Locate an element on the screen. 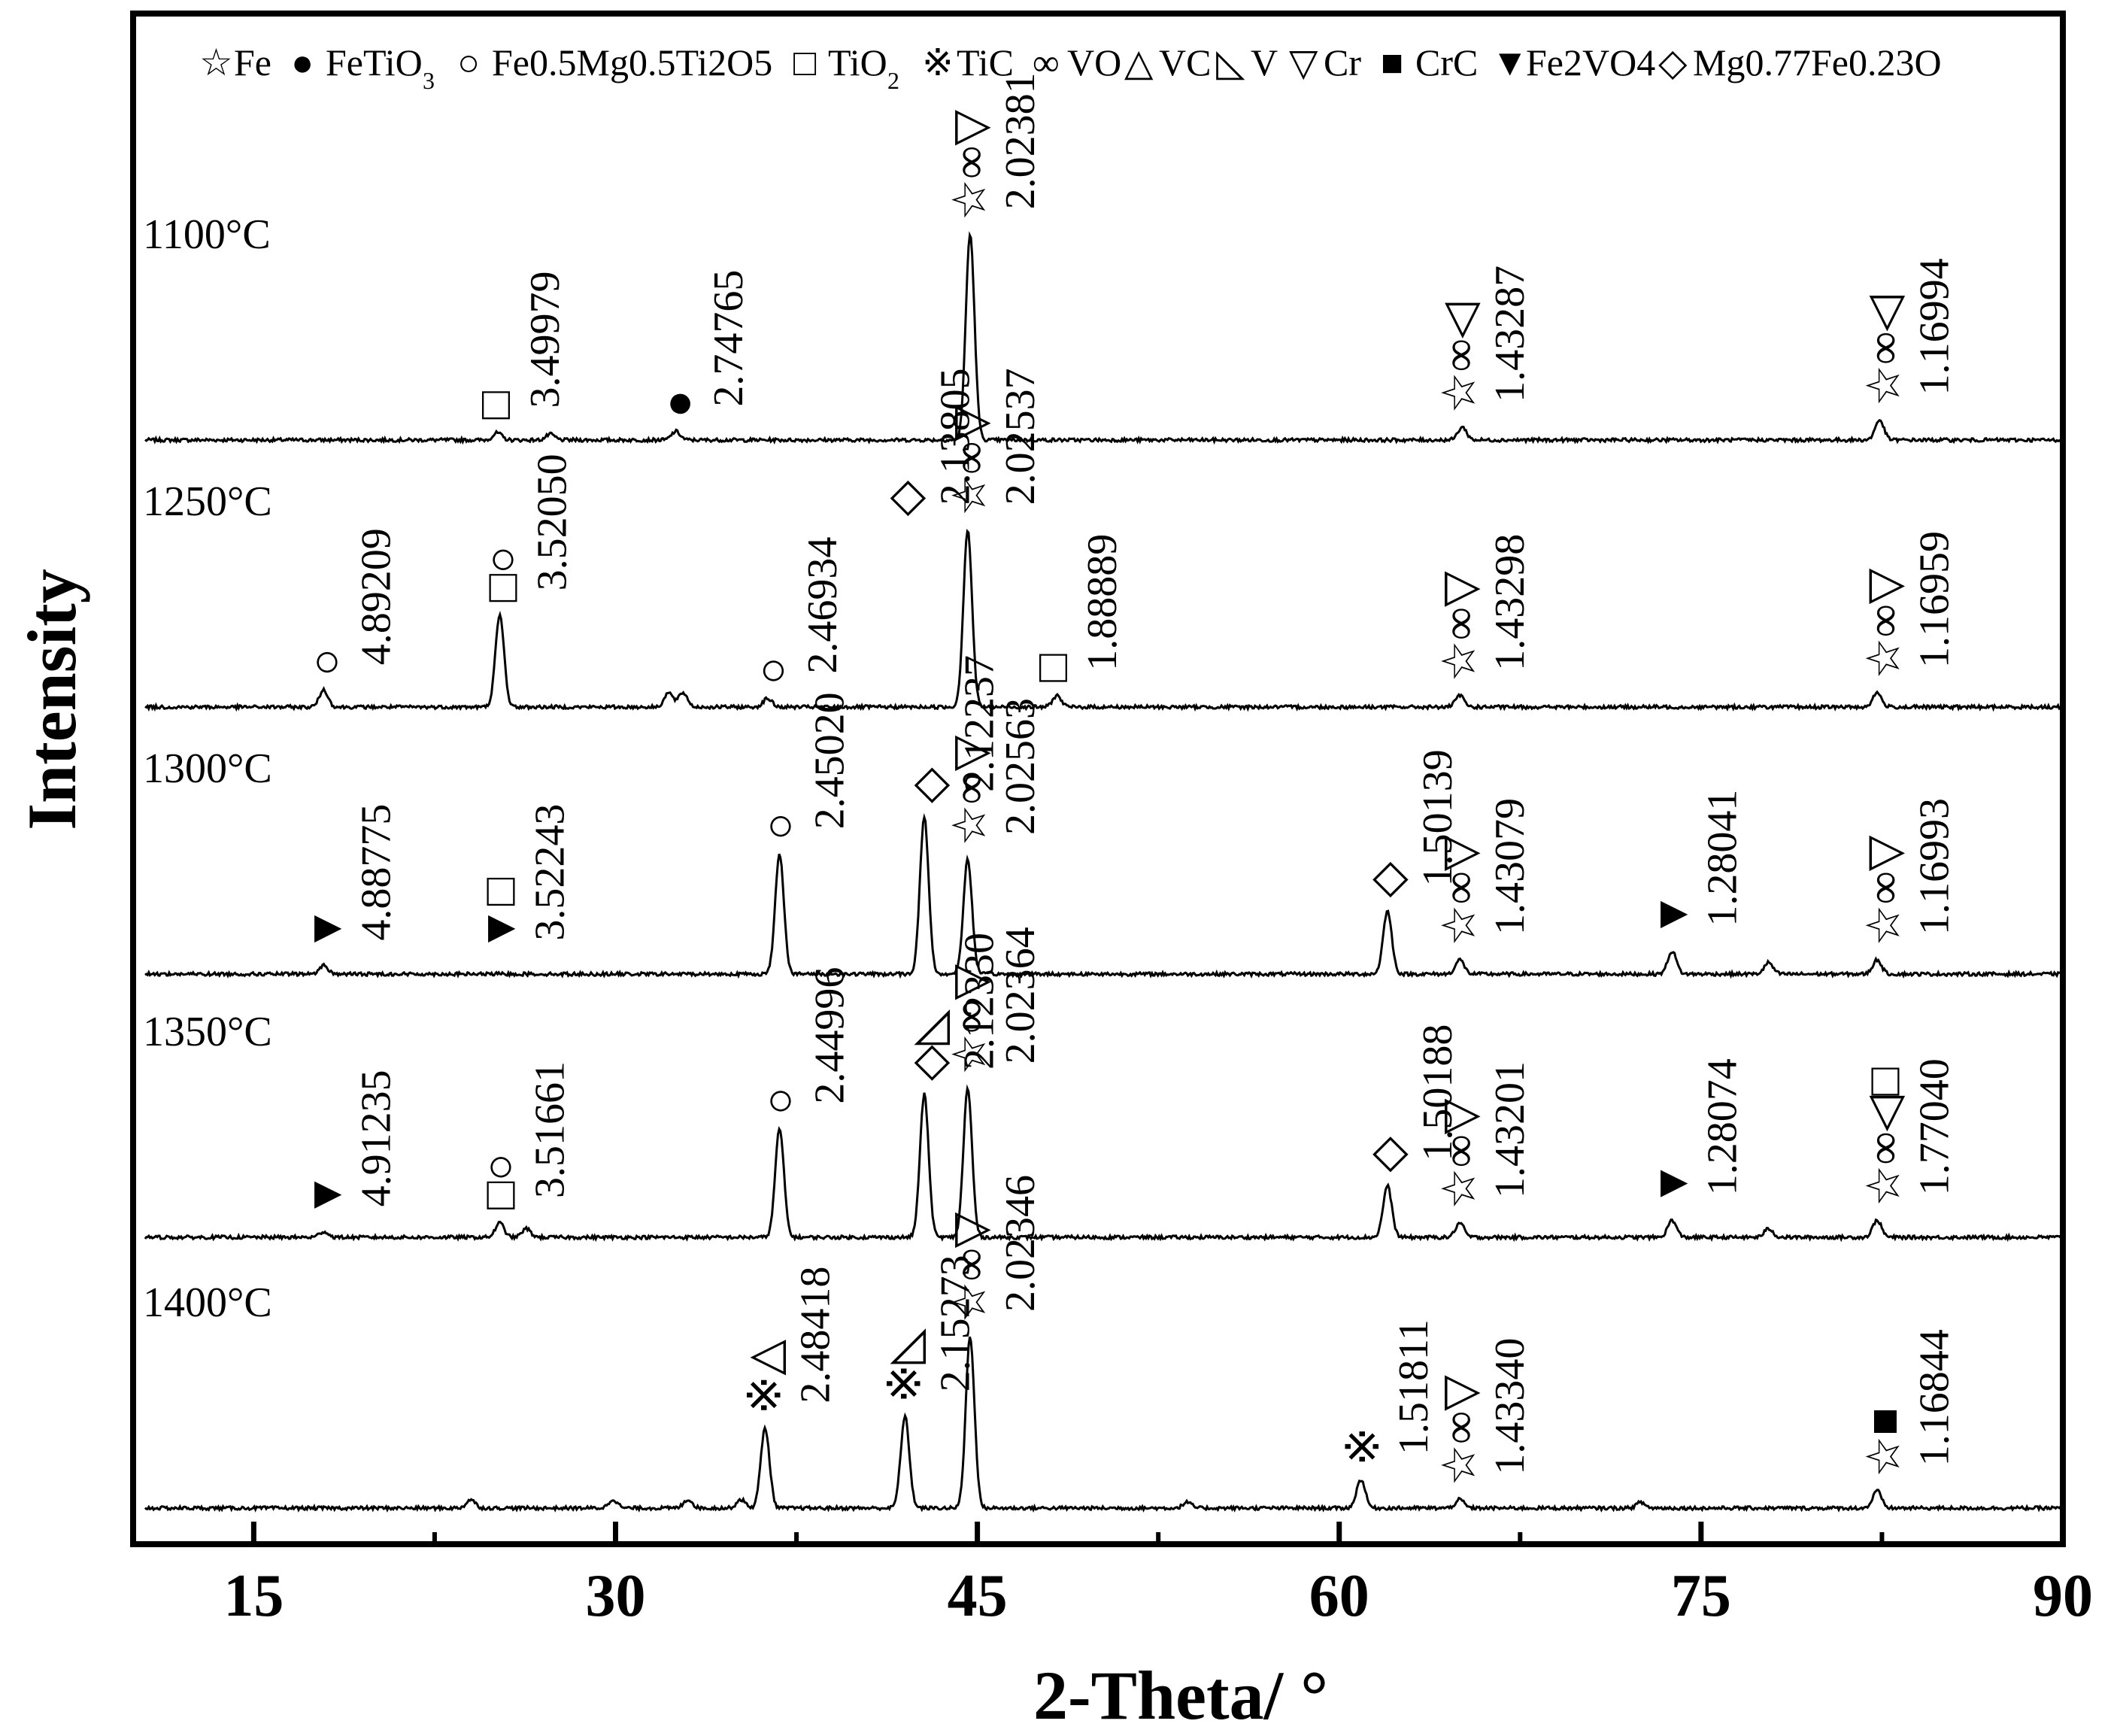 This screenshot has width=2117, height=1736. peak-d-spacing: 1.43340 is located at coordinates (1510, 1406).